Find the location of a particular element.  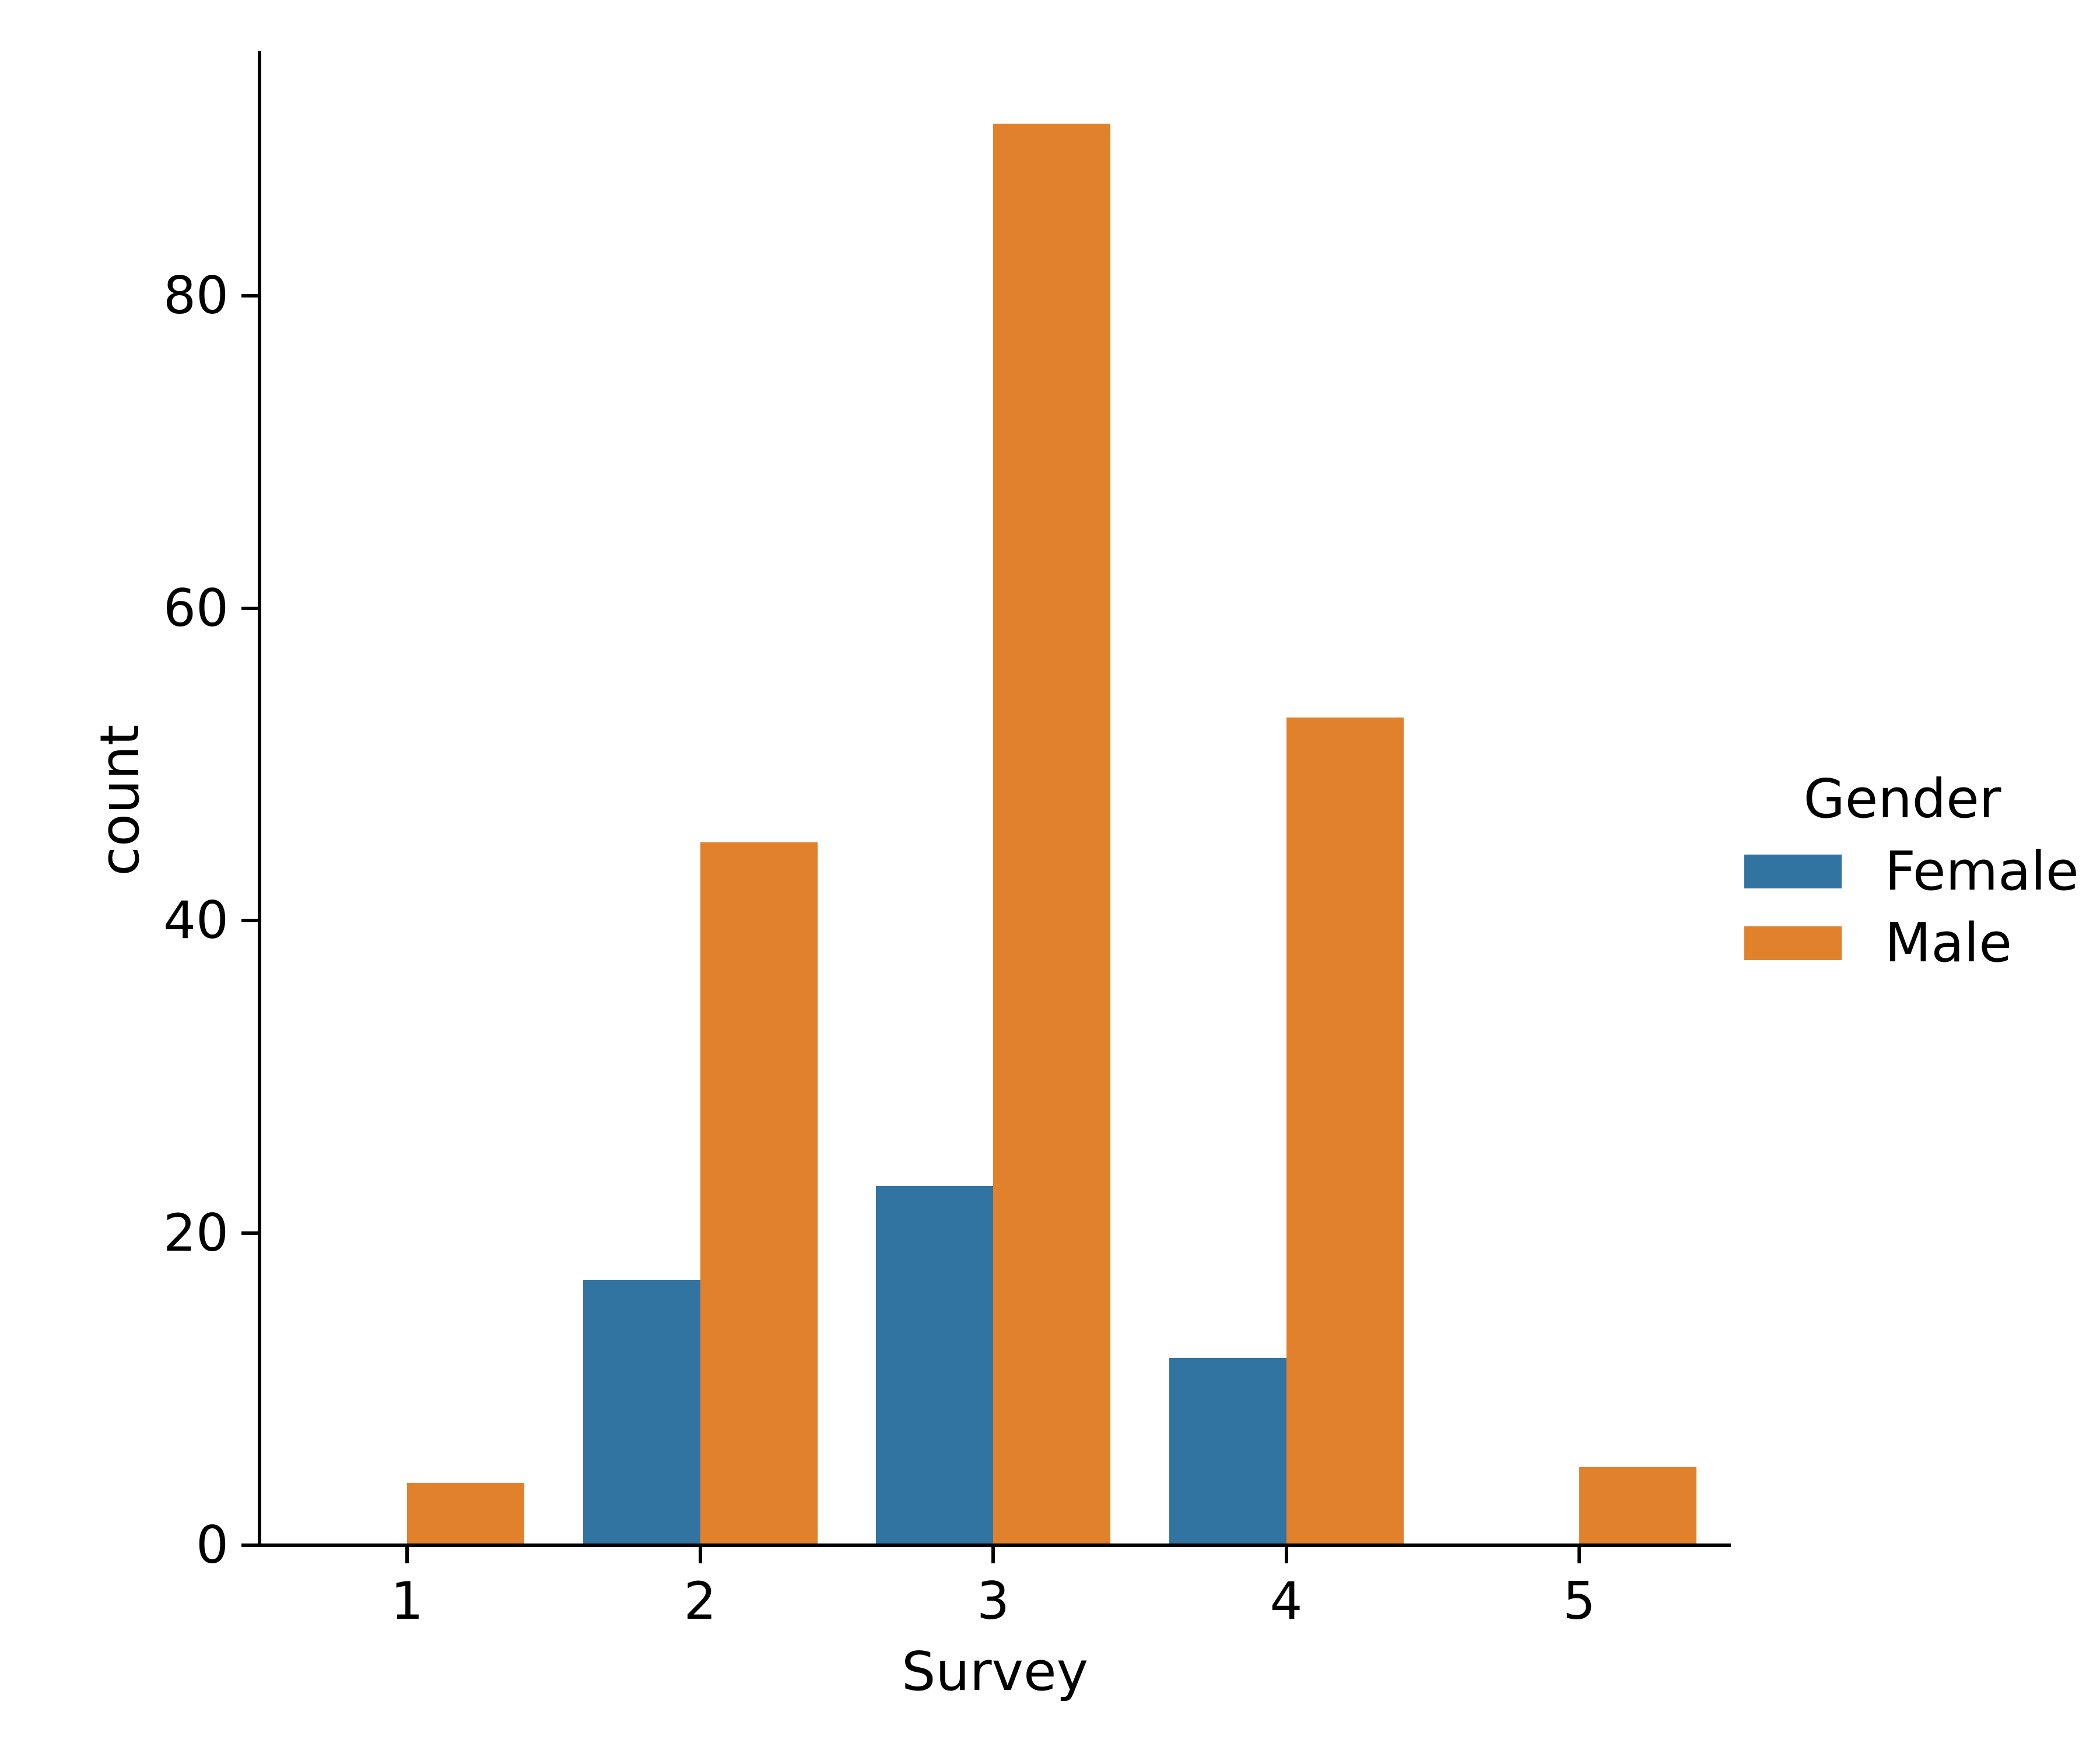

y-tick-label-60: 60 is located at coordinates (196, 608).